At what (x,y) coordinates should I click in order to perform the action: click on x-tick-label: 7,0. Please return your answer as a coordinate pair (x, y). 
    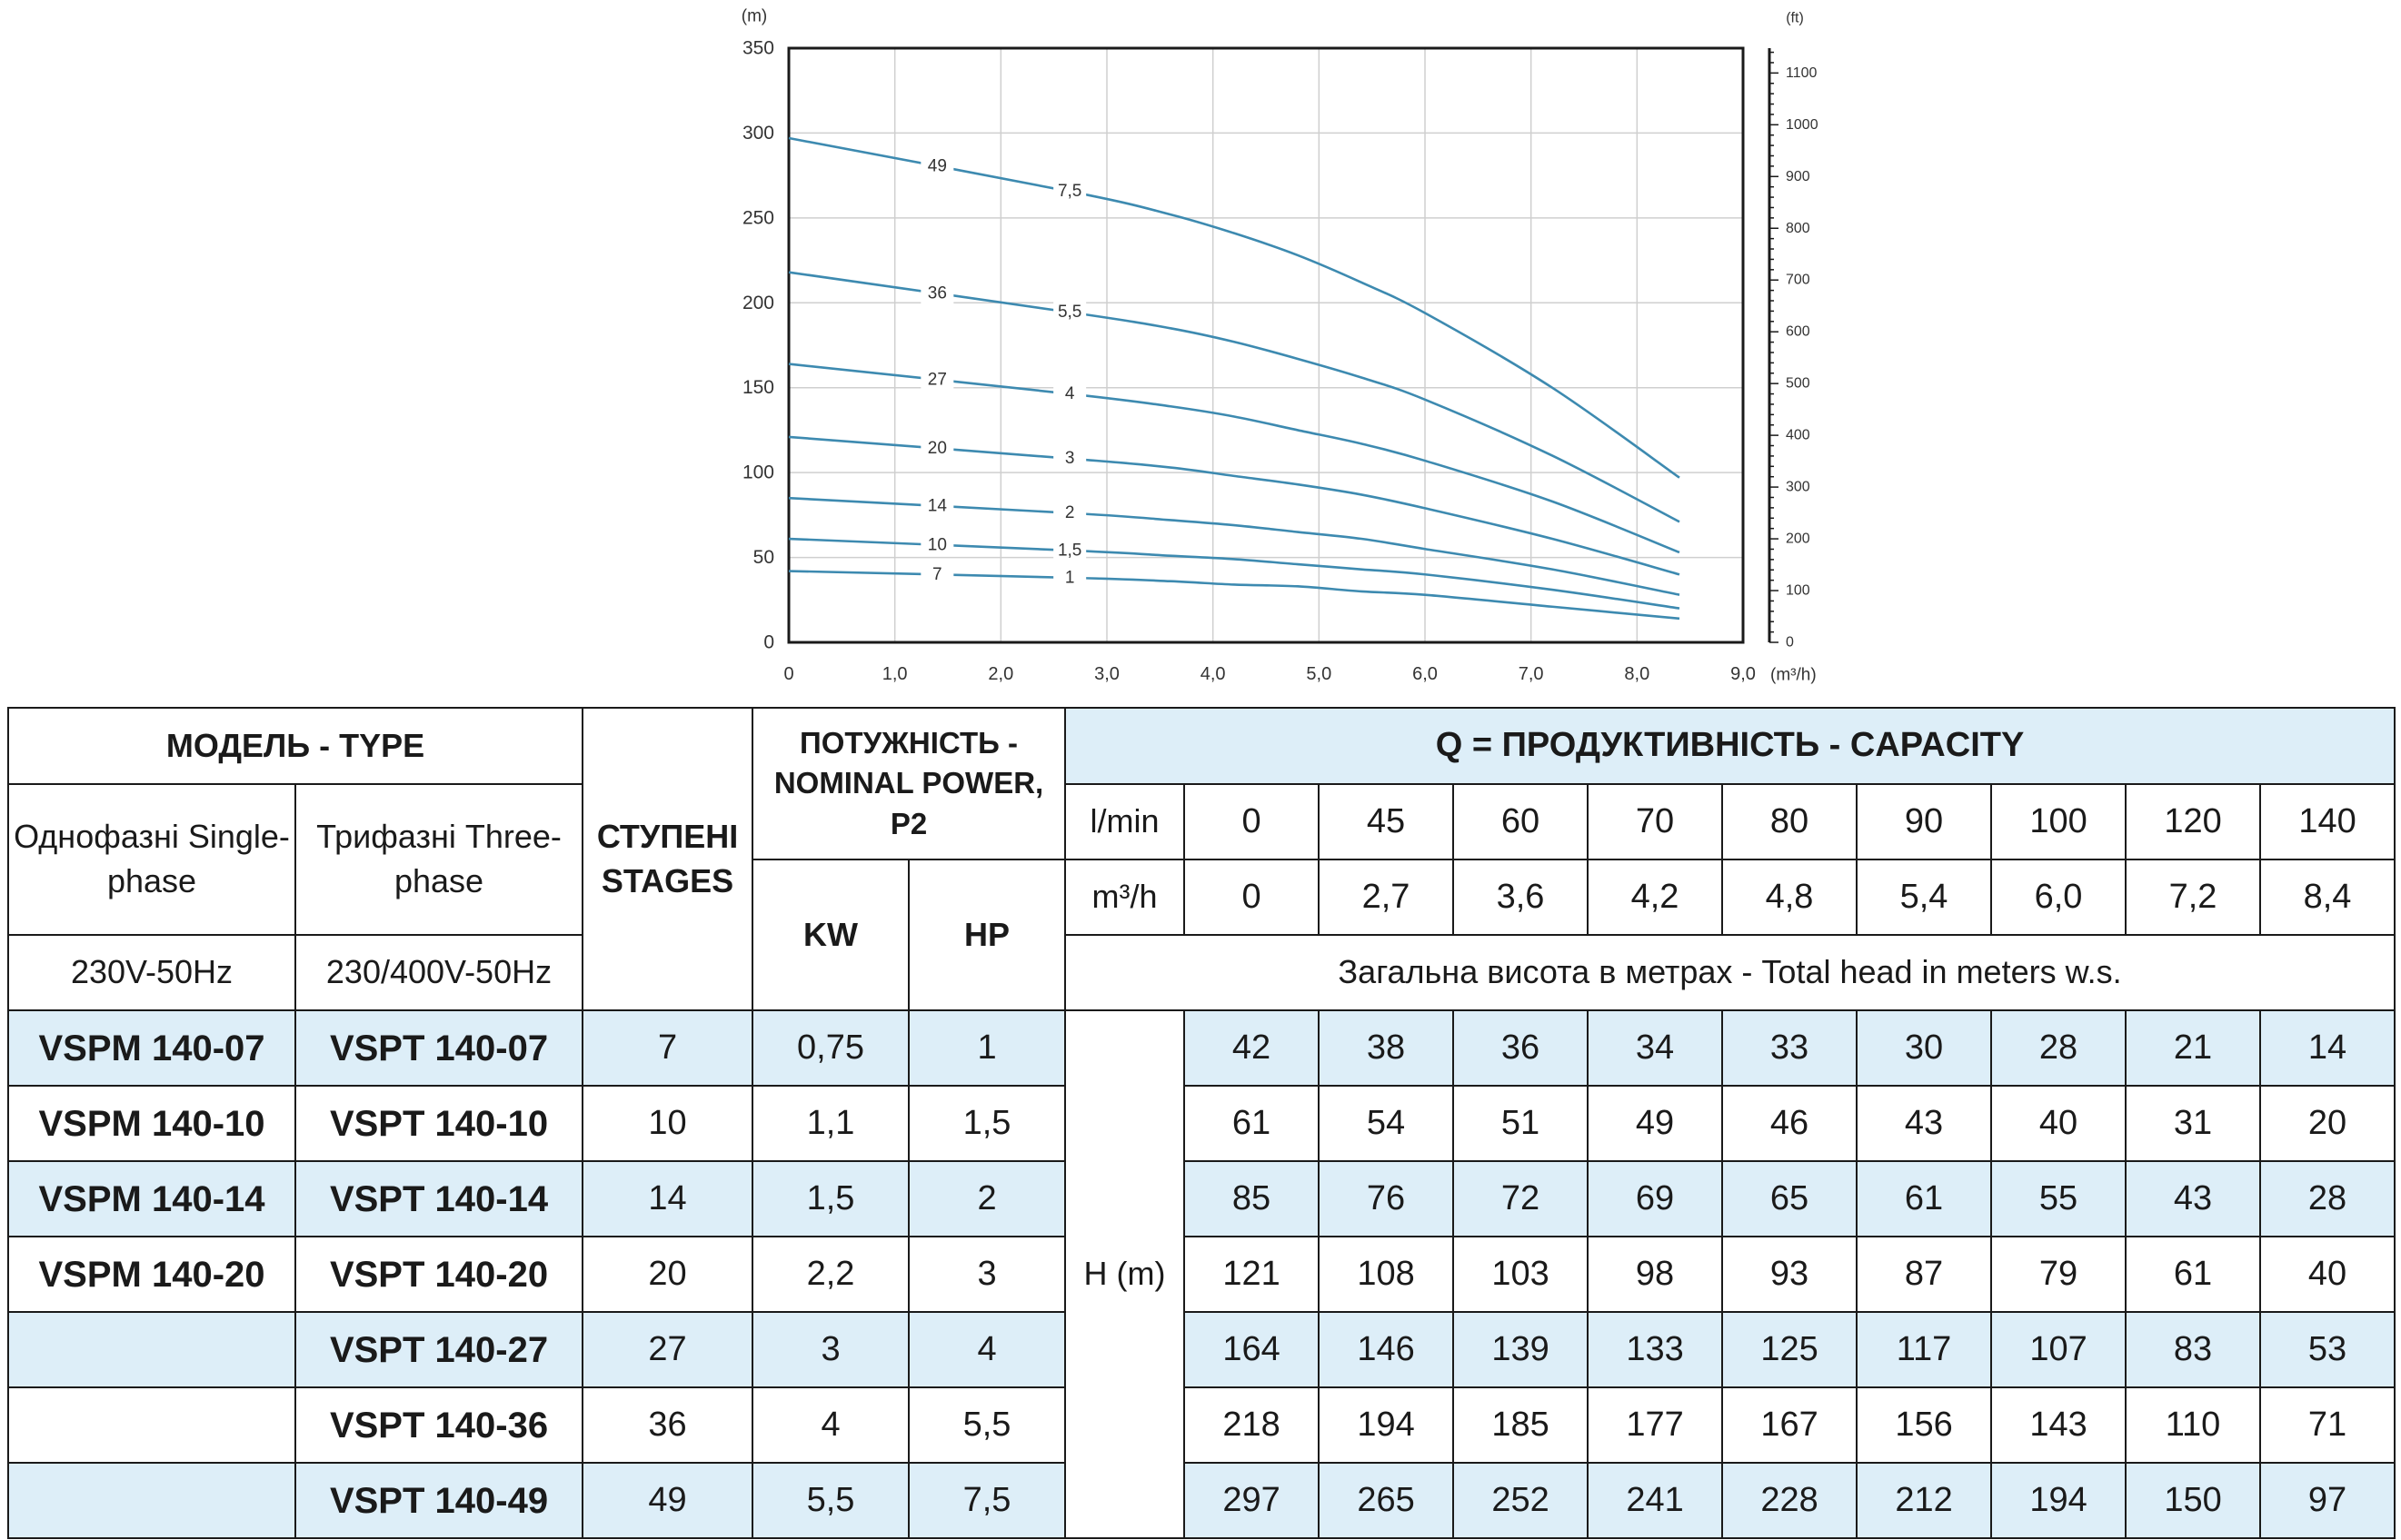
    Looking at the image, I should click on (1532, 674).